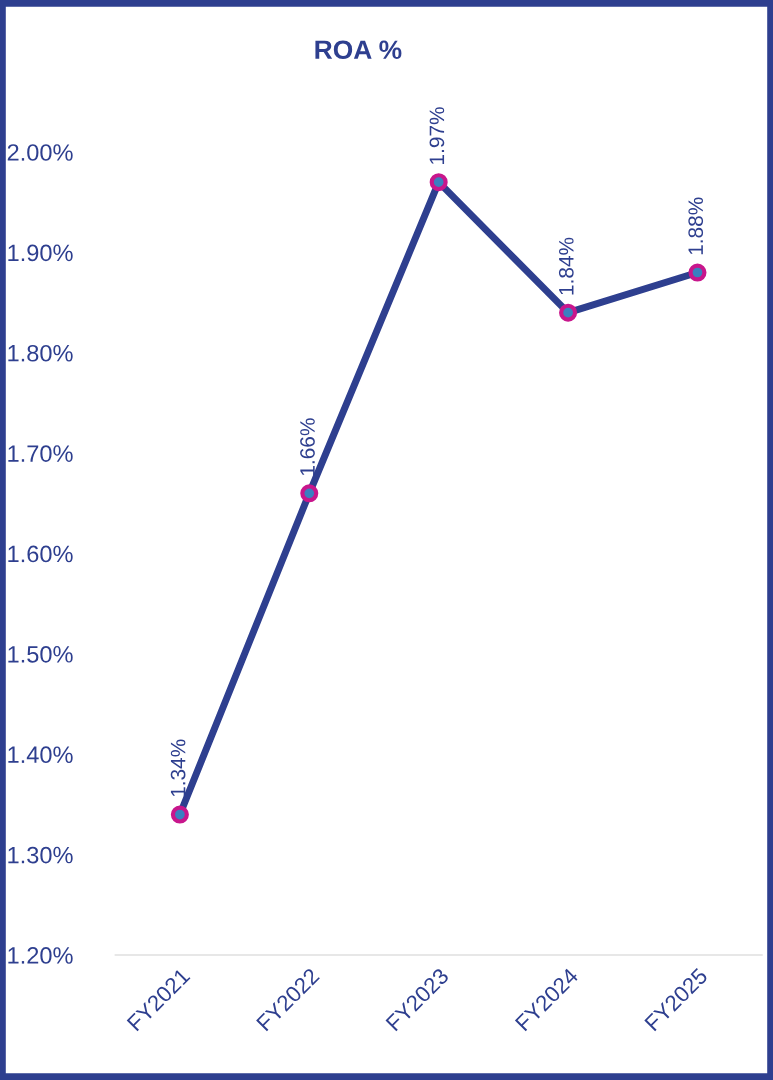 This screenshot has height=1080, width=773. What do you see at coordinates (566, 266) in the screenshot?
I see `data-label: 1.84%` at bounding box center [566, 266].